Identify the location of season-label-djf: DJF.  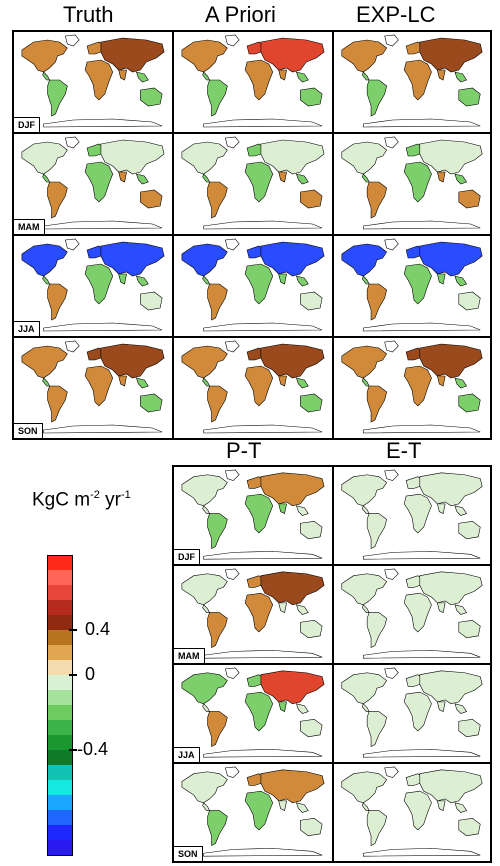
(27, 124).